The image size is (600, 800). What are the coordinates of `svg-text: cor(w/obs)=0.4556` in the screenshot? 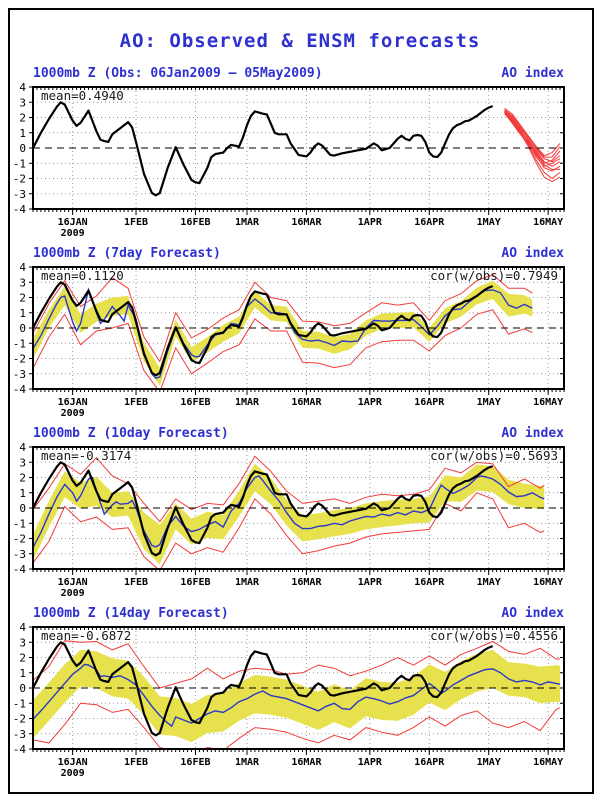 It's located at (494, 635).